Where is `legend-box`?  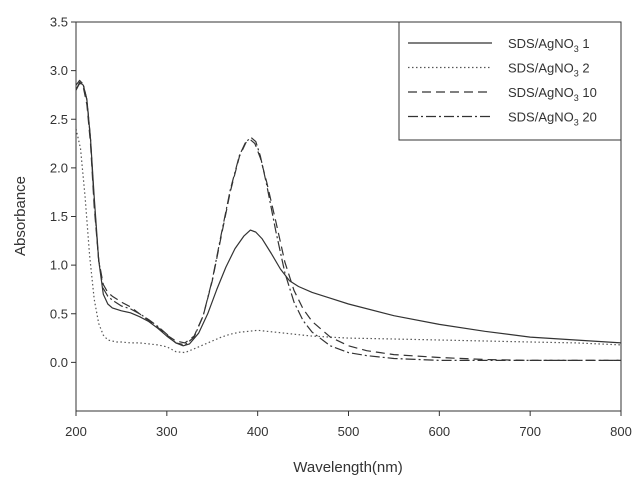
legend-box is located at coordinates (510, 81).